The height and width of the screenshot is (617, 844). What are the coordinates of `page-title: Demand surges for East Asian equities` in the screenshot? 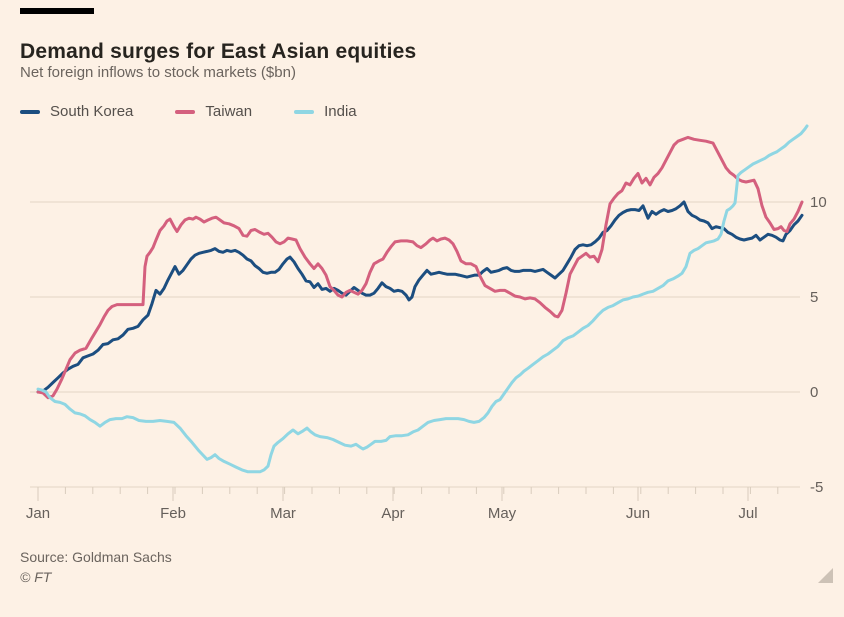 It's located at (218, 52).